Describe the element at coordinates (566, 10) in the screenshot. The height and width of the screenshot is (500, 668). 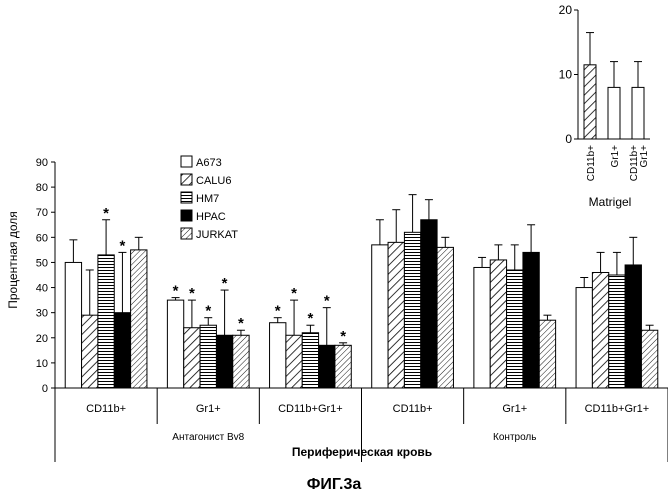
I see `inset-y-tick-label: 20` at that location.